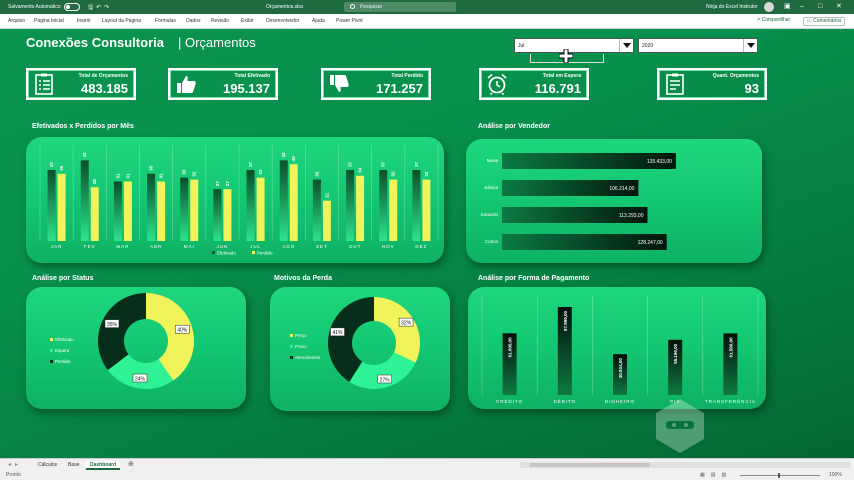 This screenshot has height=480, width=854. I want to click on menu-revisao: Revisão, so click(220, 21).